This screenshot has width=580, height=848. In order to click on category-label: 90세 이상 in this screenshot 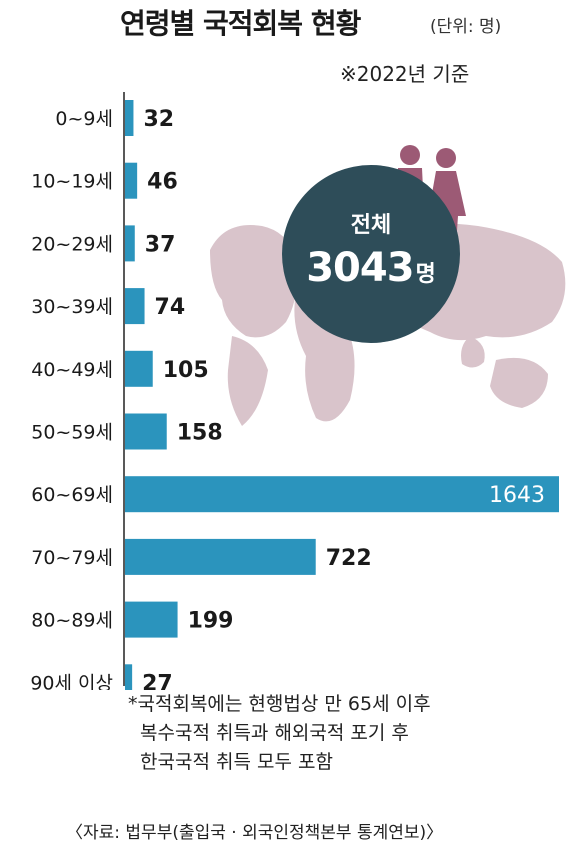, I will do `click(71, 681)`.